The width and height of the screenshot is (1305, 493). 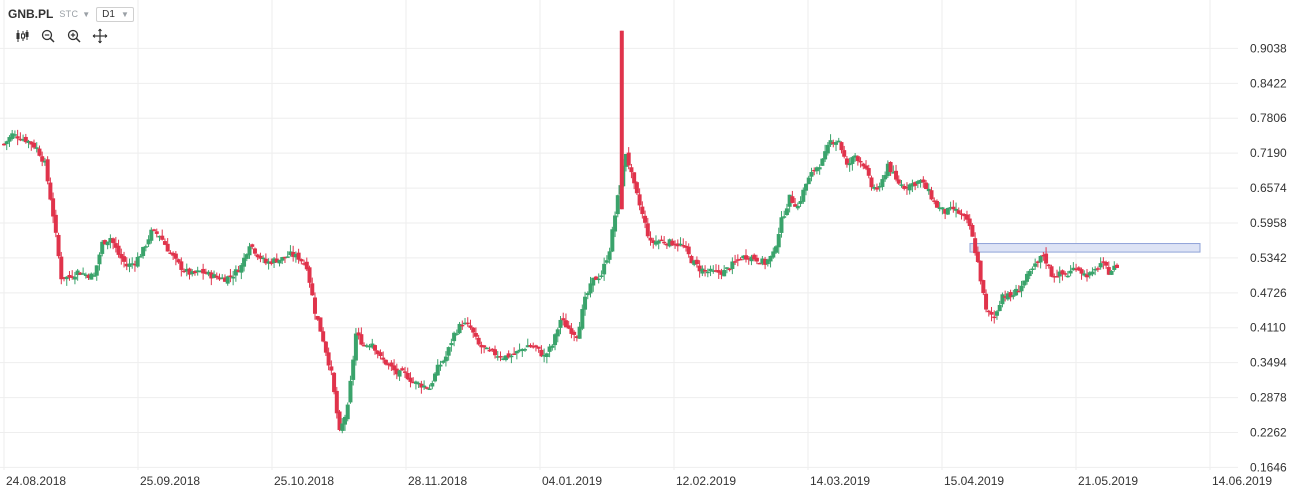 I want to click on x-tick-label: 04.01.2019, so click(x=572, y=481).